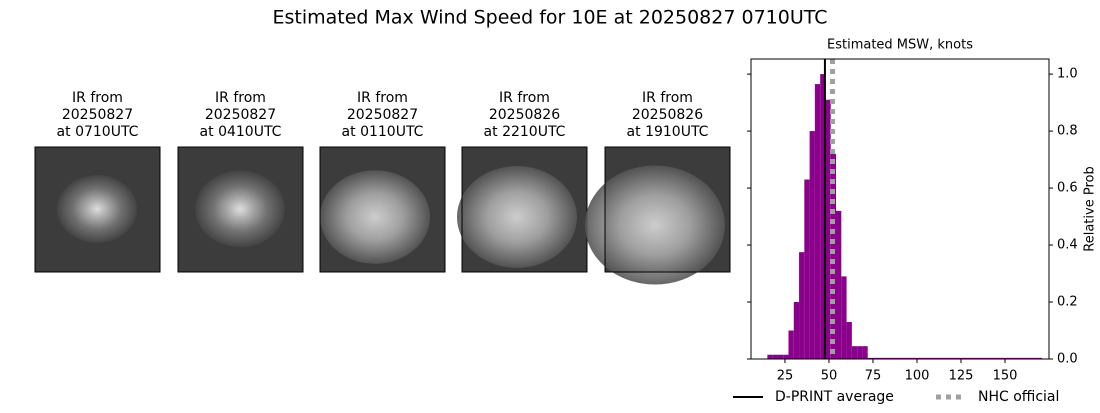  What do you see at coordinates (1090, 208) in the screenshot?
I see `y-axis-label: Relative Prob` at bounding box center [1090, 208].